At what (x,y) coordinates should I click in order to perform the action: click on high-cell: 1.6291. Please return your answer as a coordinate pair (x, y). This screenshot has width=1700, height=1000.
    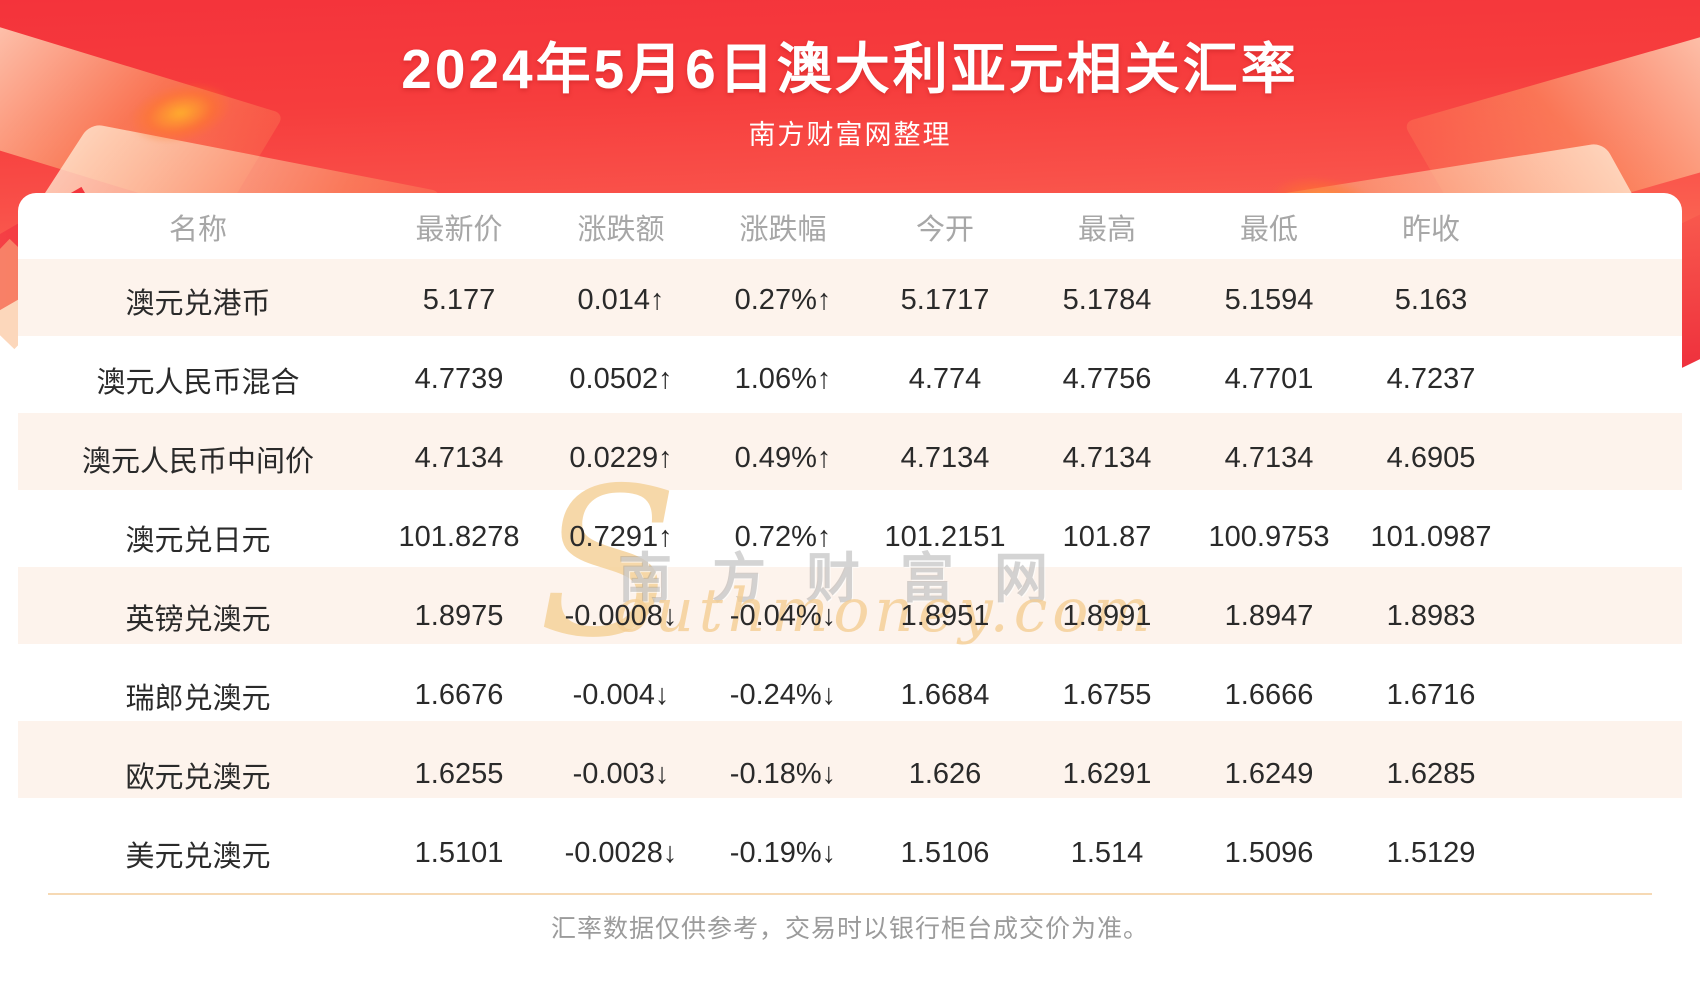
    Looking at the image, I should click on (1107, 774).